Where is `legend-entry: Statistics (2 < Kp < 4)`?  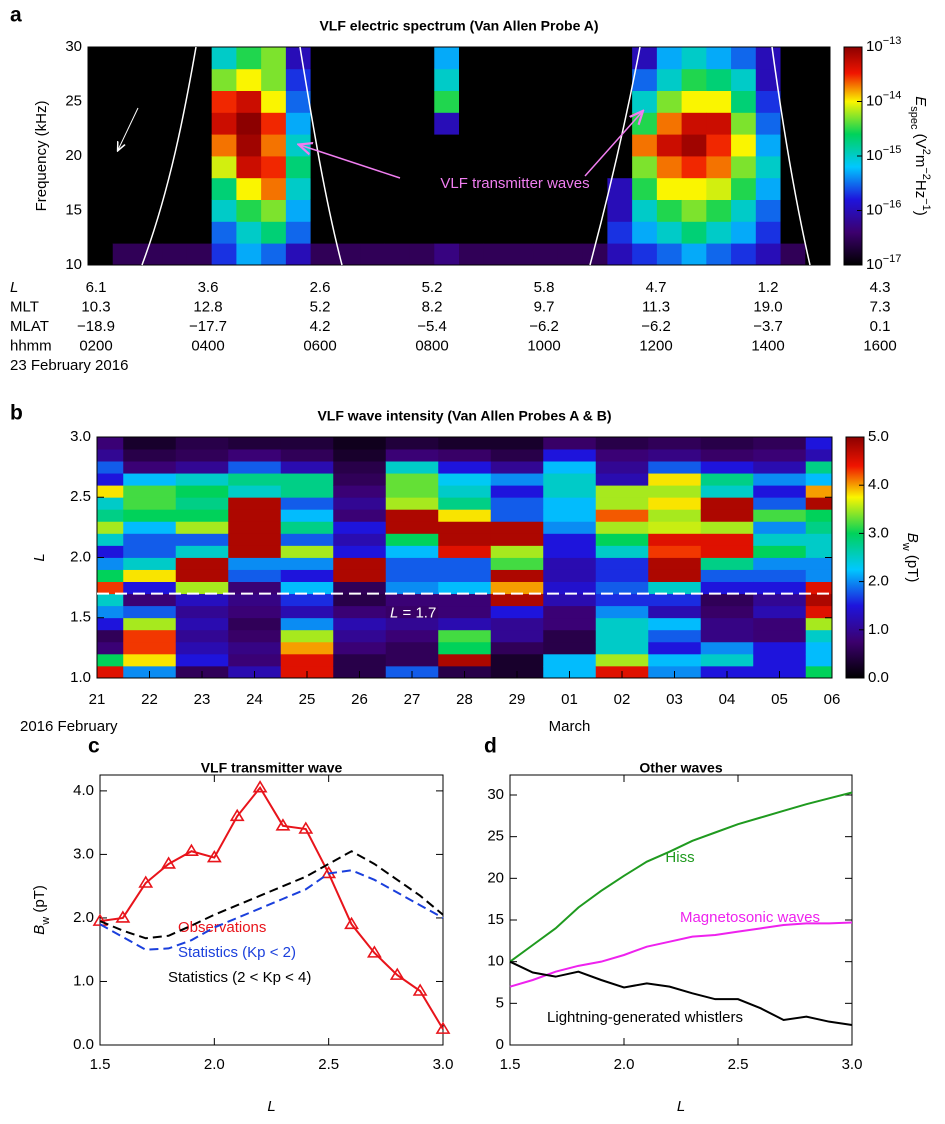
legend-entry: Statistics (2 < Kp < 4) is located at coordinates (239, 977).